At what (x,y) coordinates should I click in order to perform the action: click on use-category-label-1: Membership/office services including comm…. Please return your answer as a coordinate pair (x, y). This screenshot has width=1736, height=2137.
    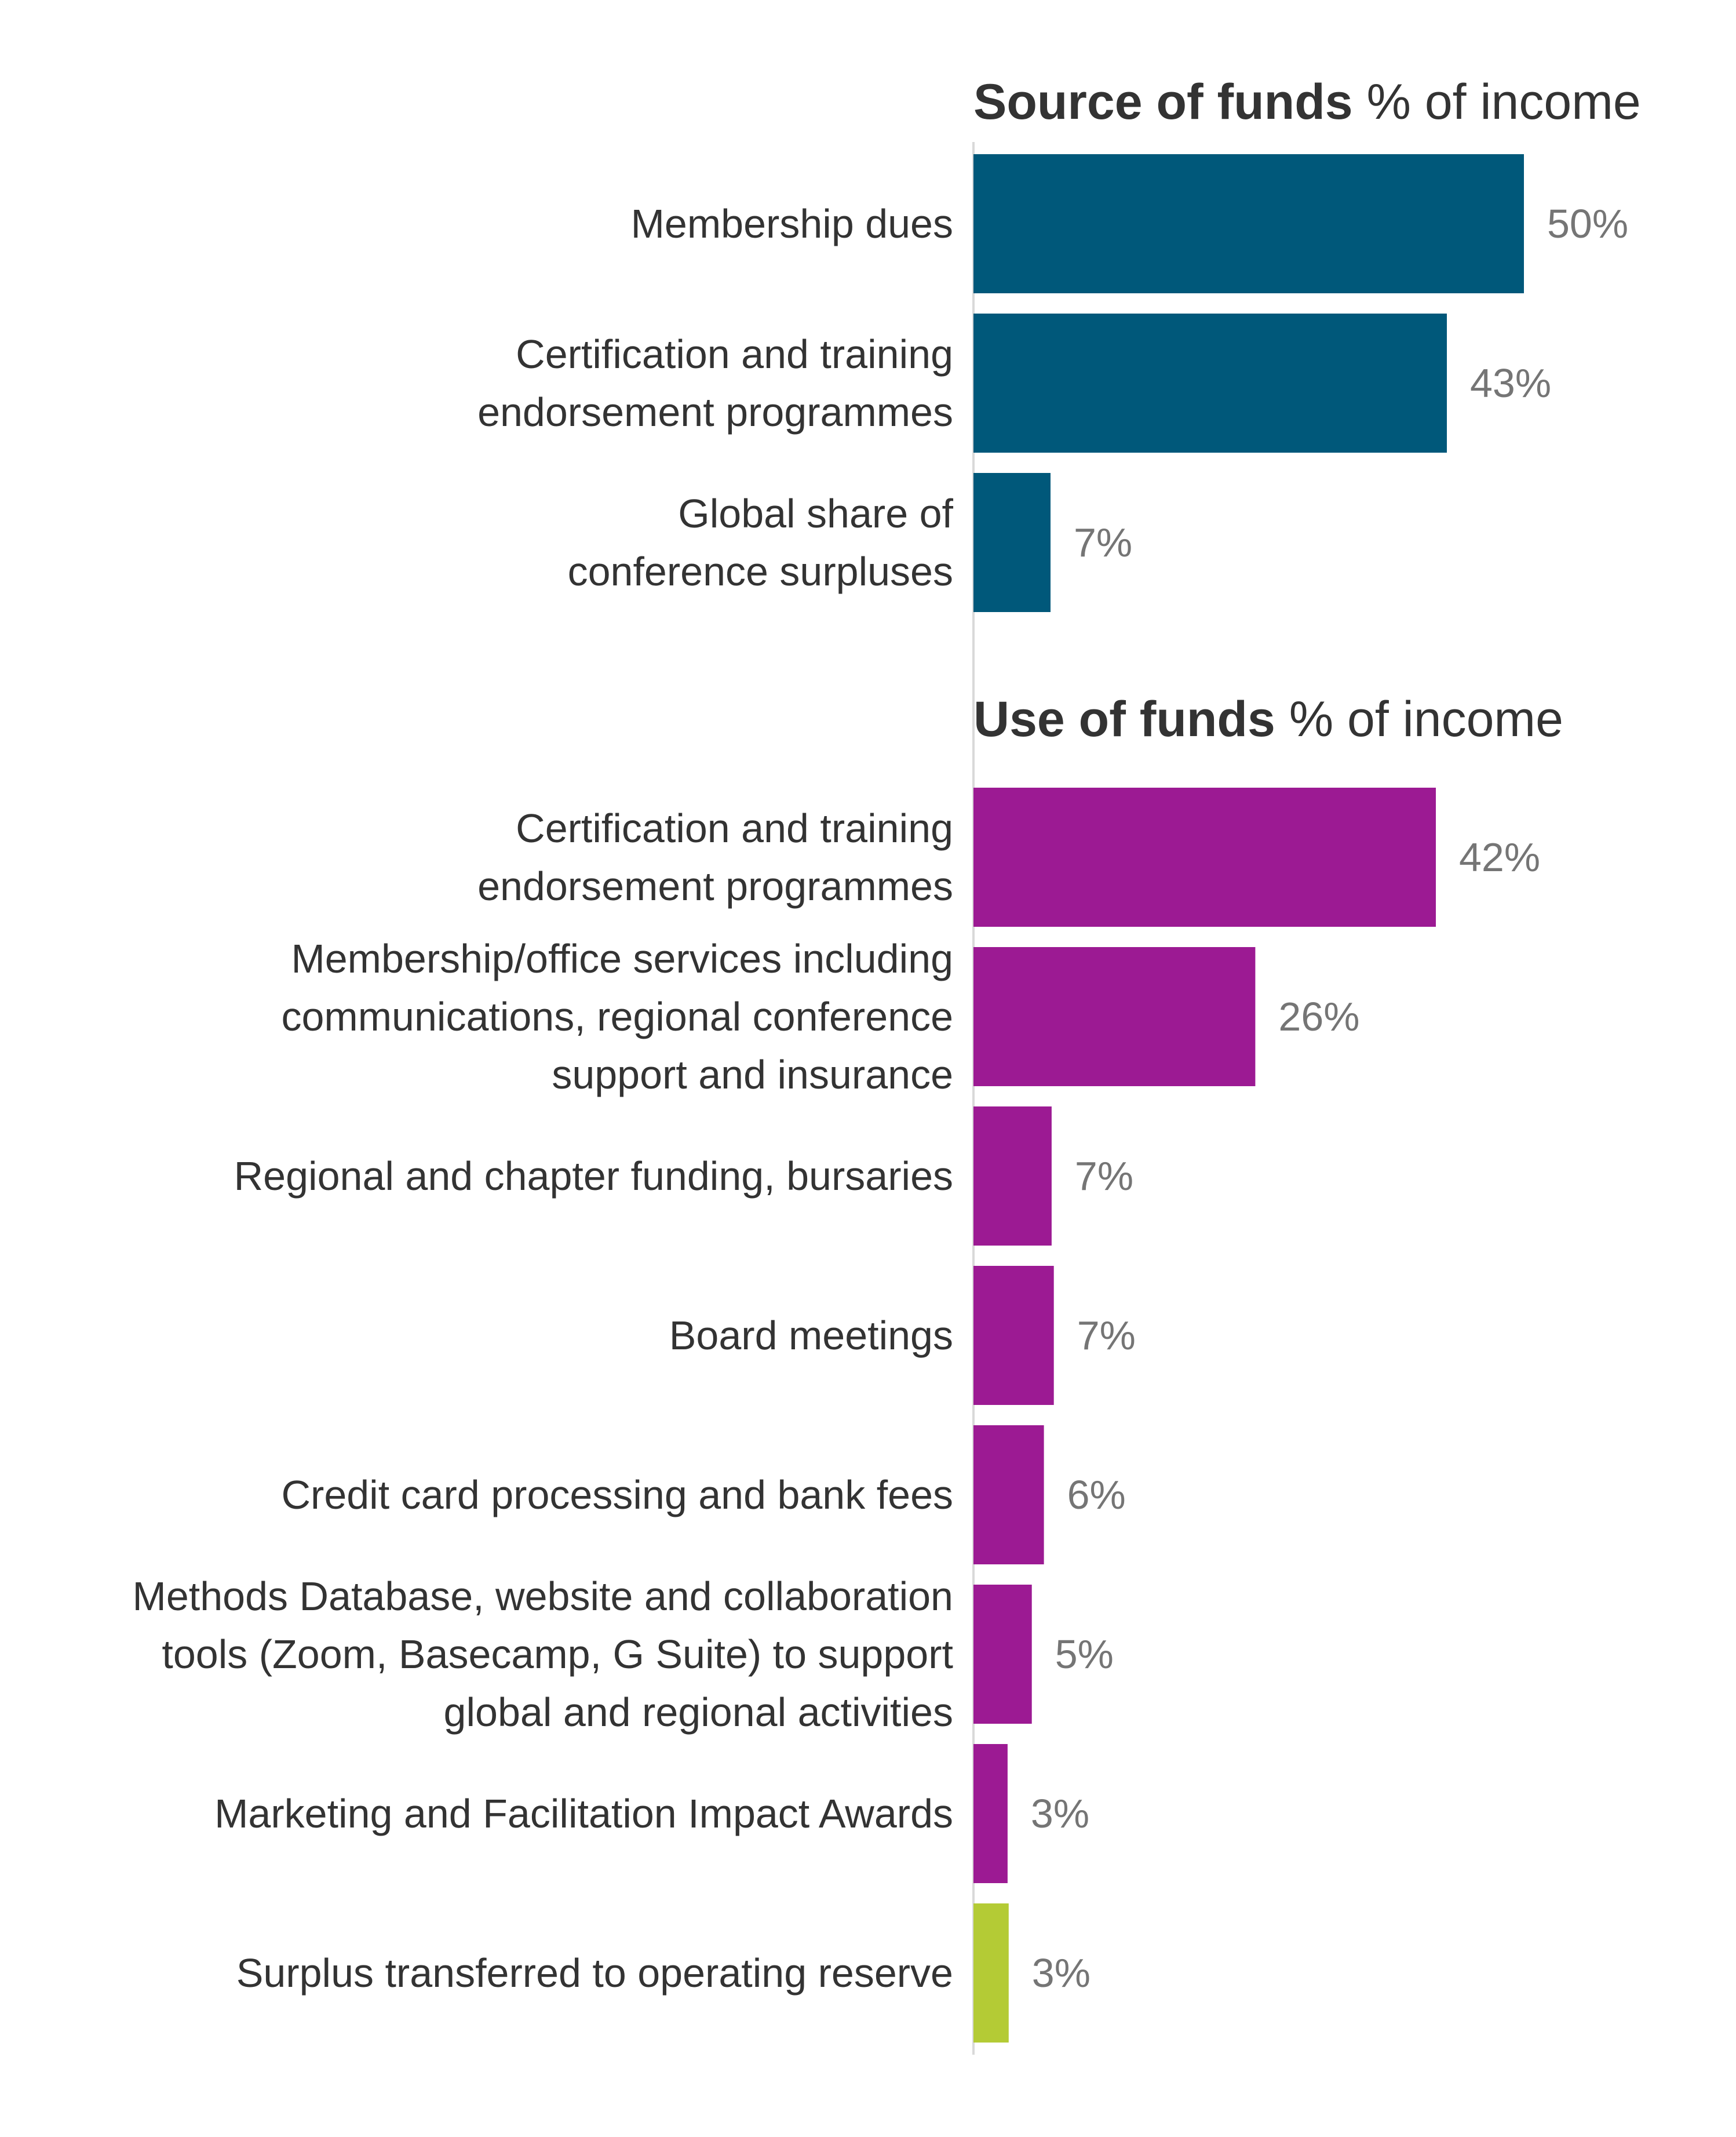
    Looking at the image, I should click on (617, 1016).